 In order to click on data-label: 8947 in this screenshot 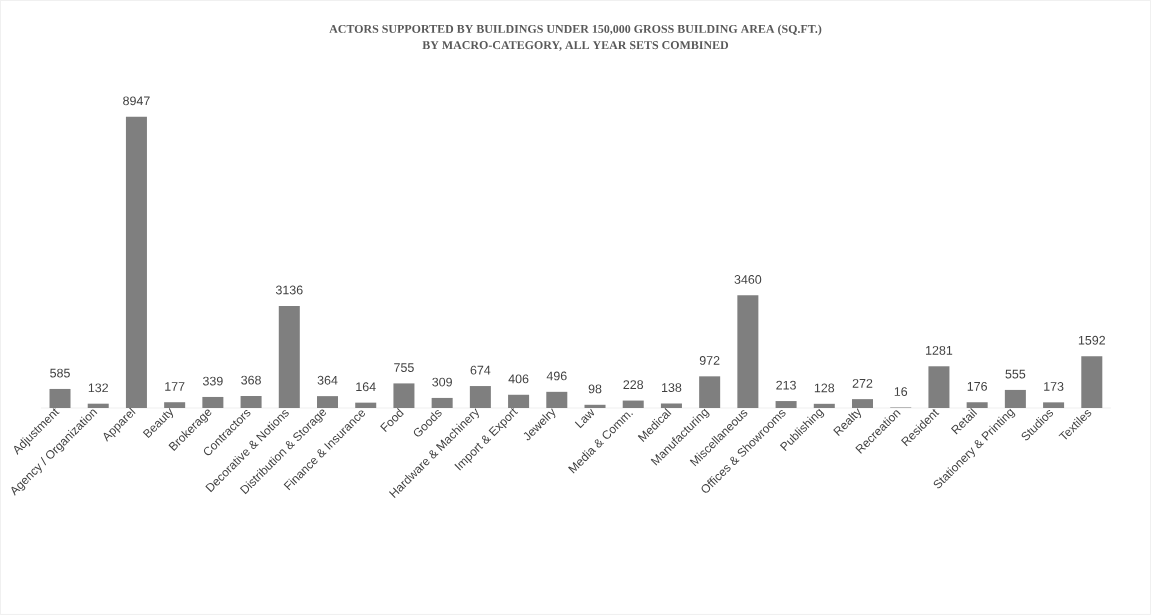, I will do `click(136, 101)`.